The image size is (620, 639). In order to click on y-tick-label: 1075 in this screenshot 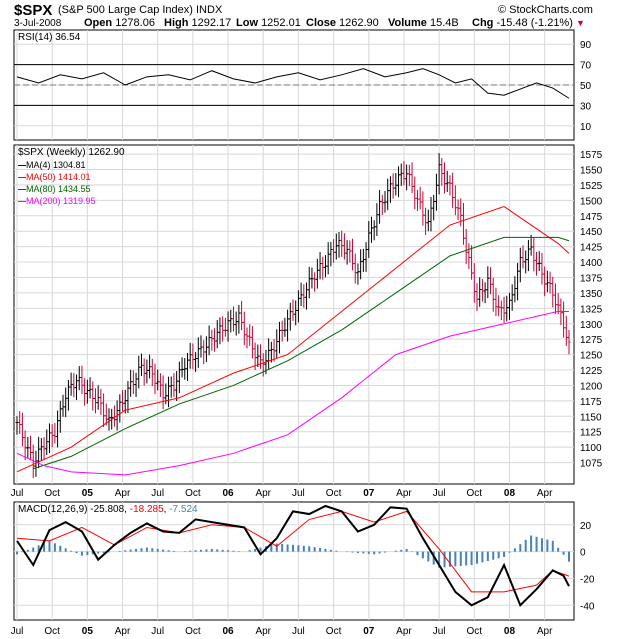, I will do `click(591, 464)`.